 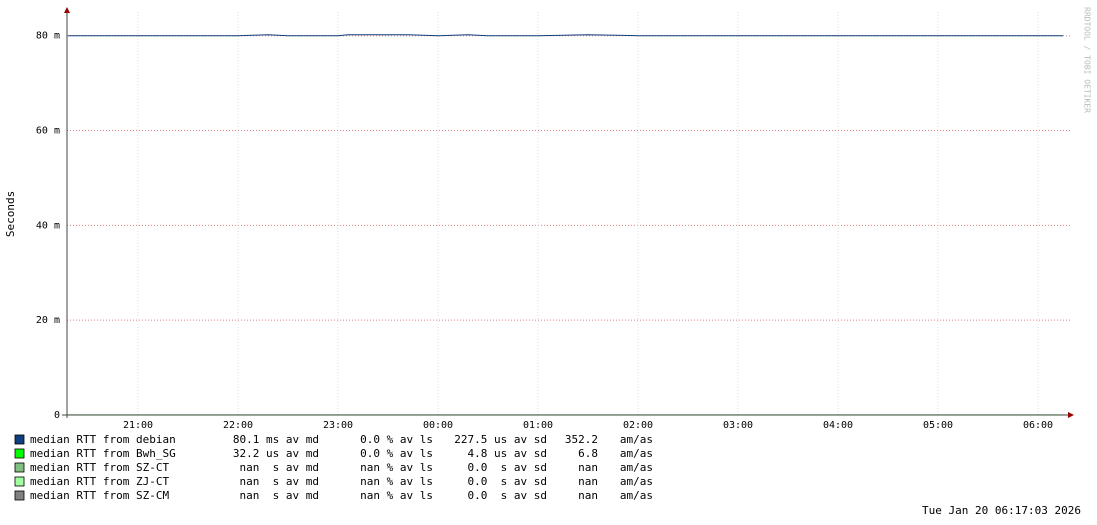 I want to click on legend-stat: 352.2, so click(x=581, y=439).